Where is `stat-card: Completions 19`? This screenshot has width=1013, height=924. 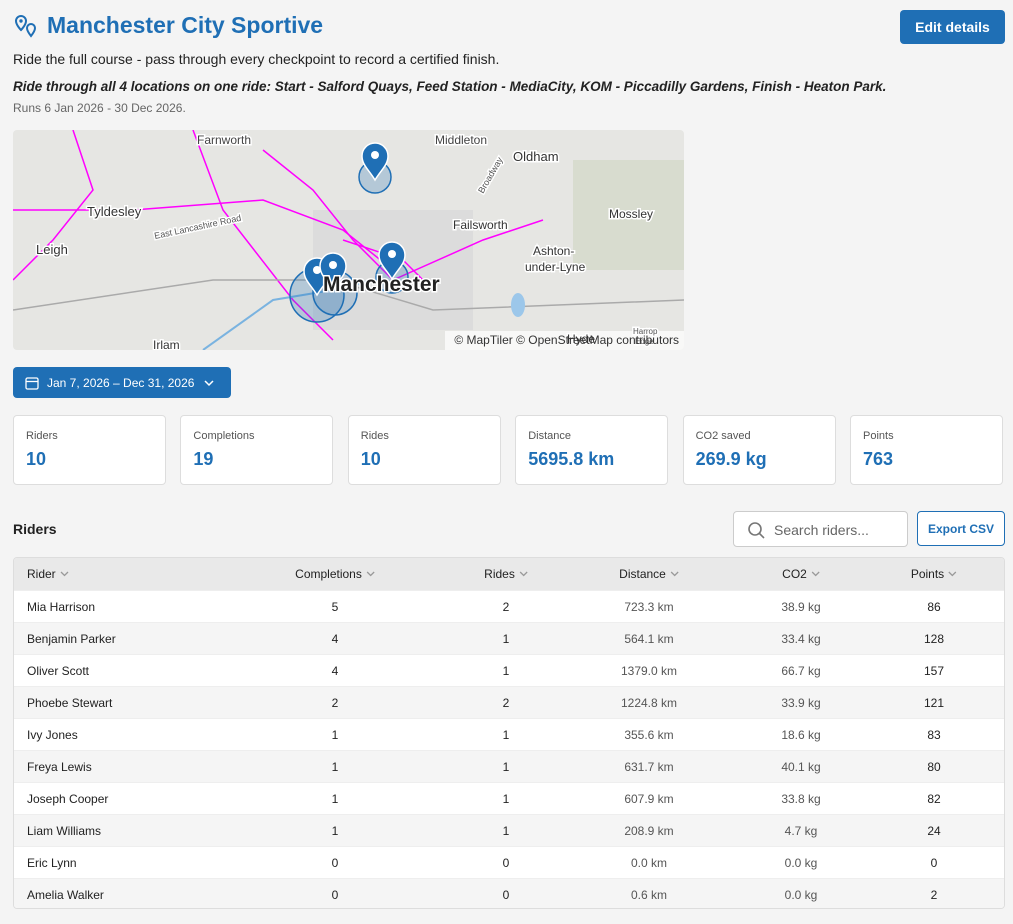 stat-card: Completions 19 is located at coordinates (257, 450).